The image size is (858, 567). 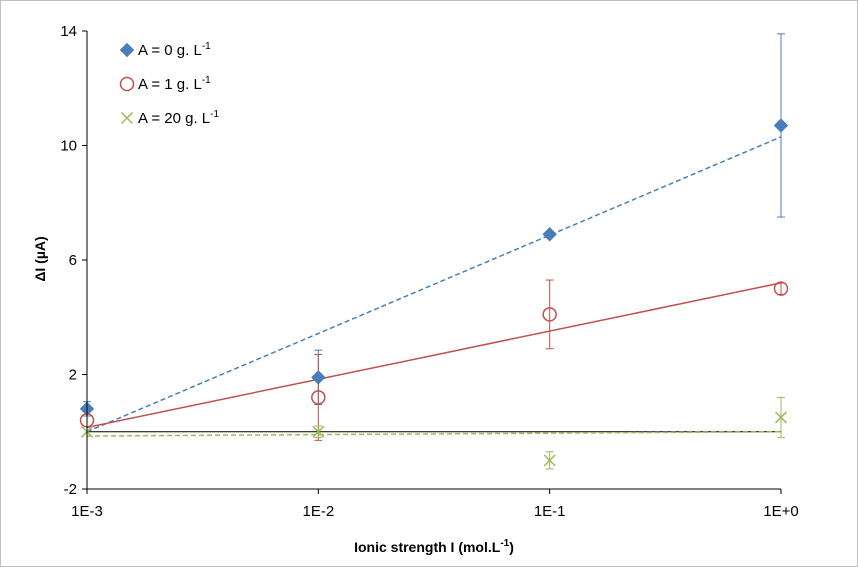 What do you see at coordinates (511, 547) in the screenshot?
I see `x-axis-title-end: )` at bounding box center [511, 547].